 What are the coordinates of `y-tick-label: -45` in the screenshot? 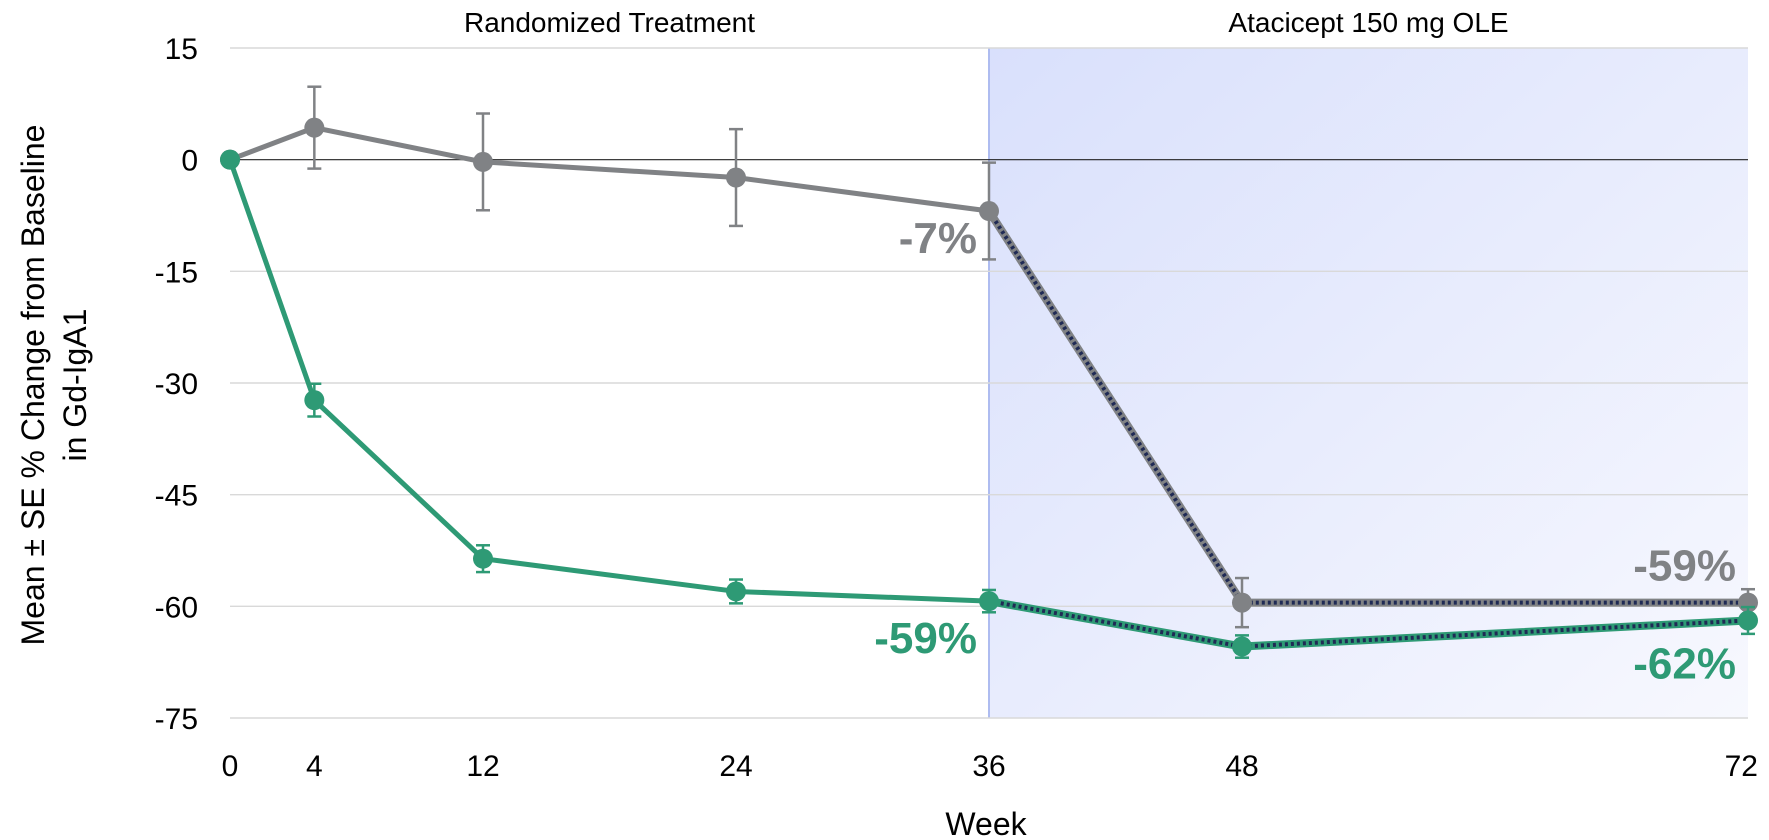 It's located at (176, 496).